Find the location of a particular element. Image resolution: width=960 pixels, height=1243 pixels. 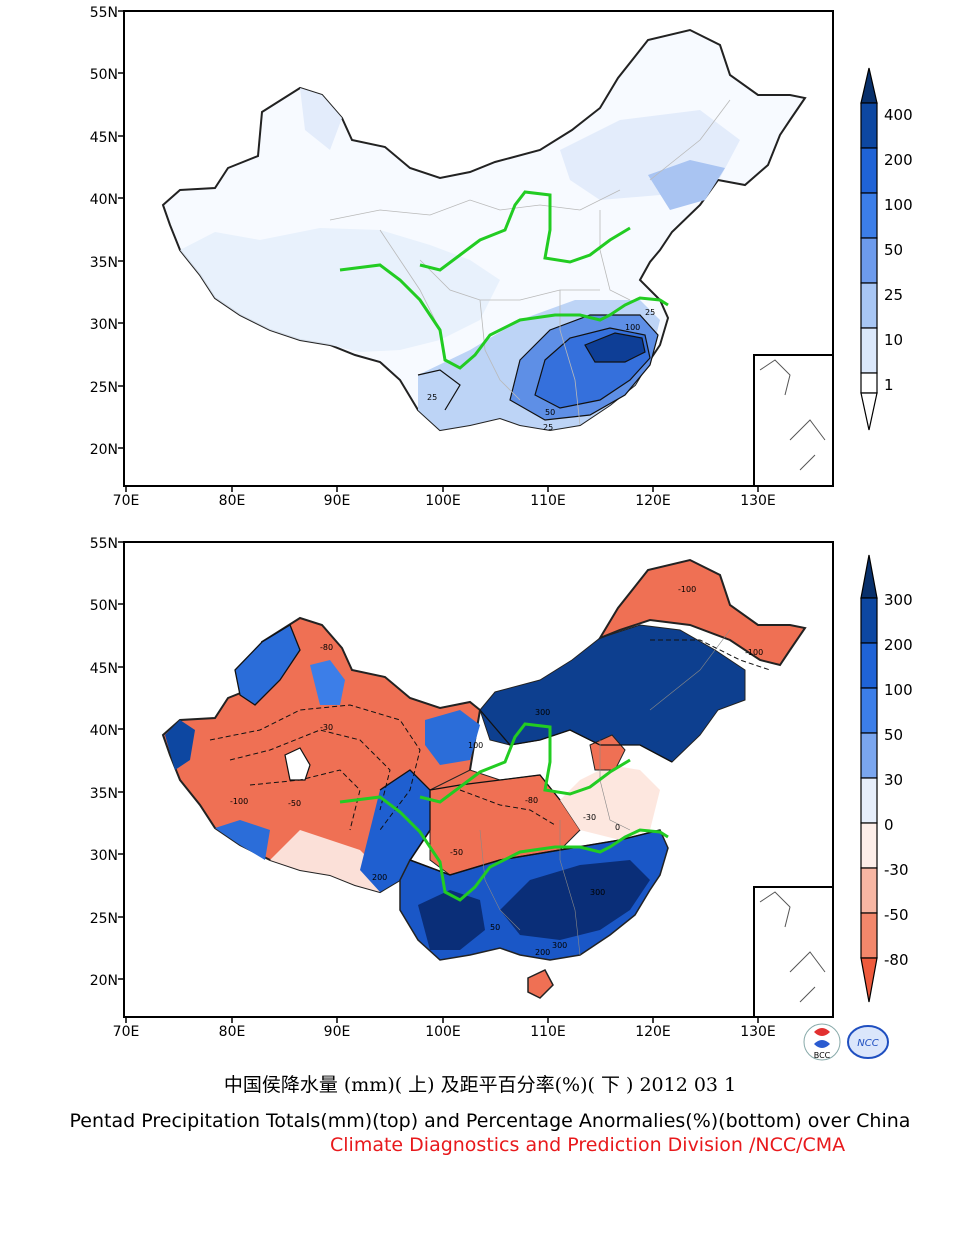

bottom-west-white is located at coordinates (297, 764).